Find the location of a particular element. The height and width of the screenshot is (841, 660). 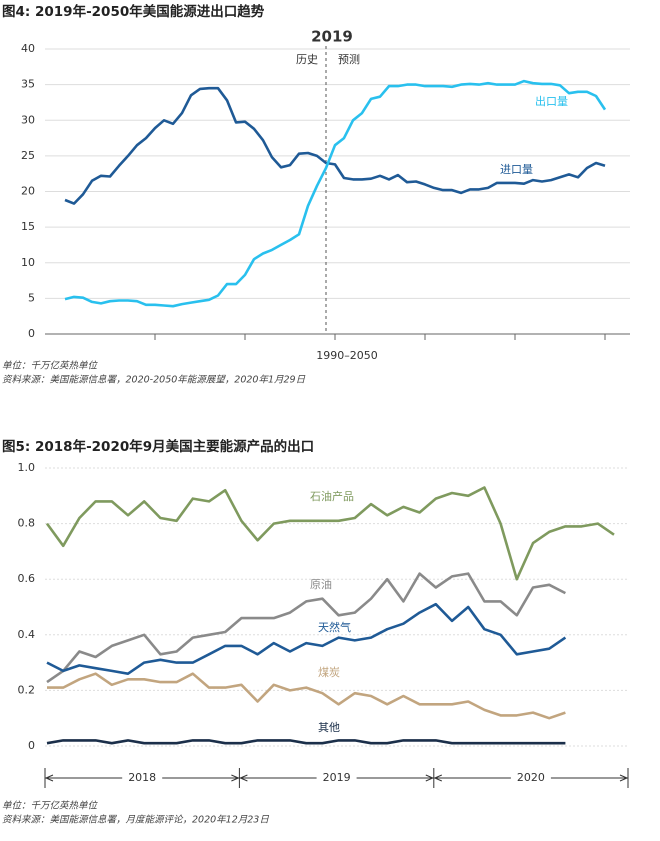

x-group-label: 2018 is located at coordinates (142, 777).